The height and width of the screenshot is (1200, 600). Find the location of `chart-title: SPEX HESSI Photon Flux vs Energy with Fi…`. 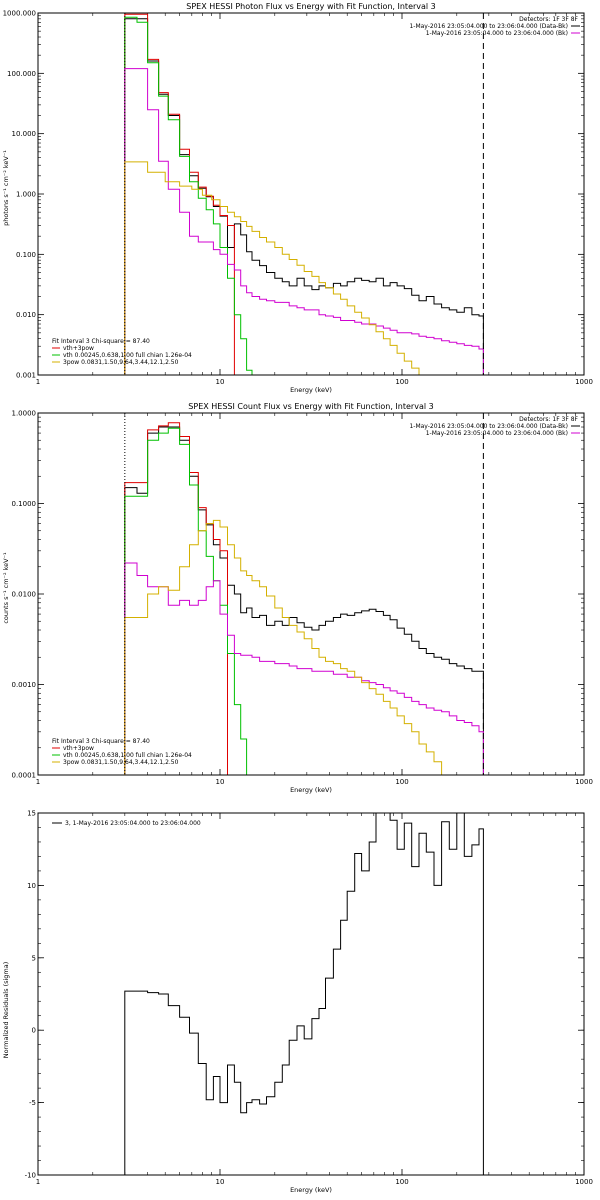

chart-title: SPEX HESSI Photon Flux vs Energy with Fi… is located at coordinates (311, 6).